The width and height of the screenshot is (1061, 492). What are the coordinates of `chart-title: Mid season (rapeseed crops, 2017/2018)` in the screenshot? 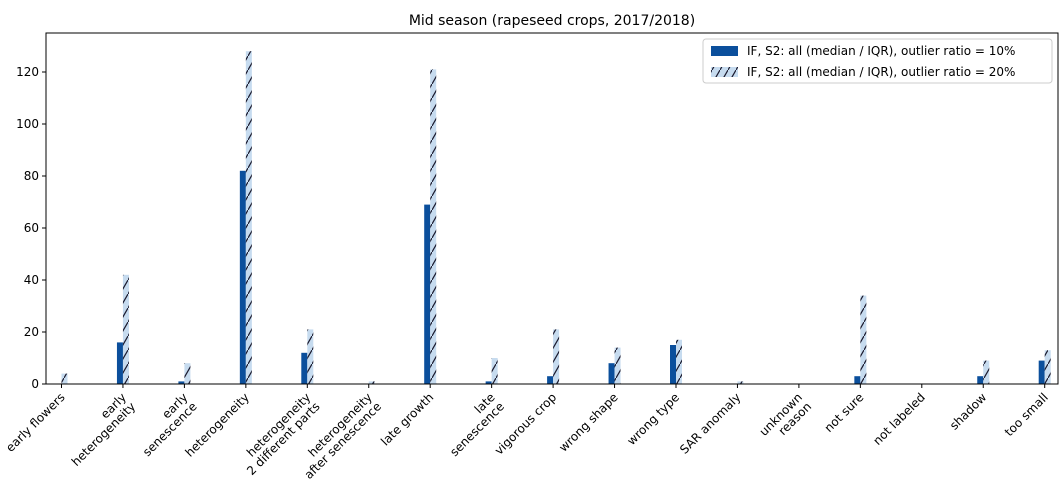 It's located at (552, 21).